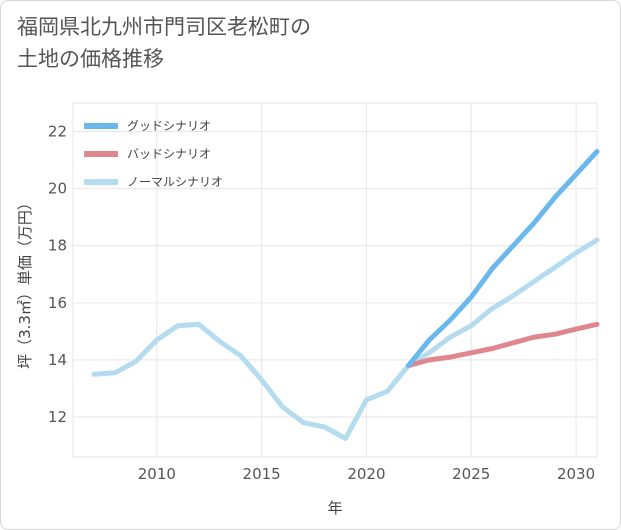  What do you see at coordinates (57, 132) in the screenshot?
I see `y-tick-label: 22` at bounding box center [57, 132].